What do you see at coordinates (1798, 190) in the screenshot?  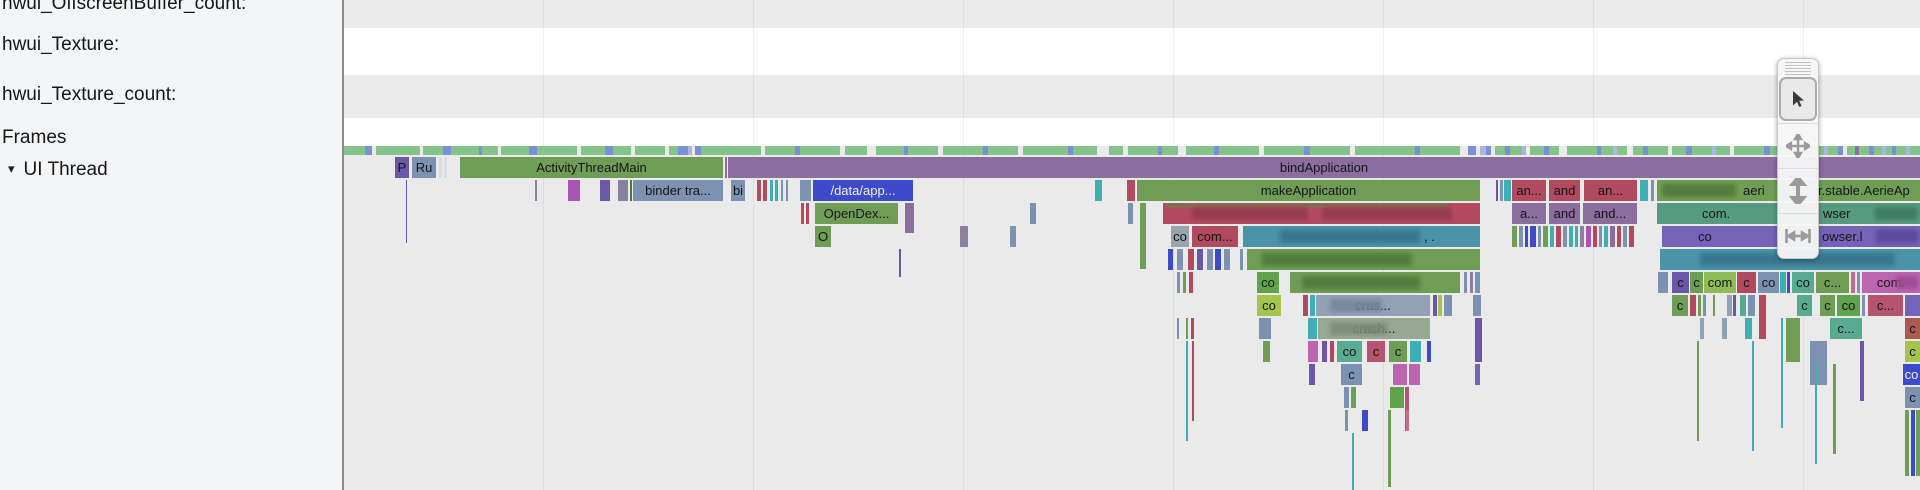 I see `zoom-mode-button` at bounding box center [1798, 190].